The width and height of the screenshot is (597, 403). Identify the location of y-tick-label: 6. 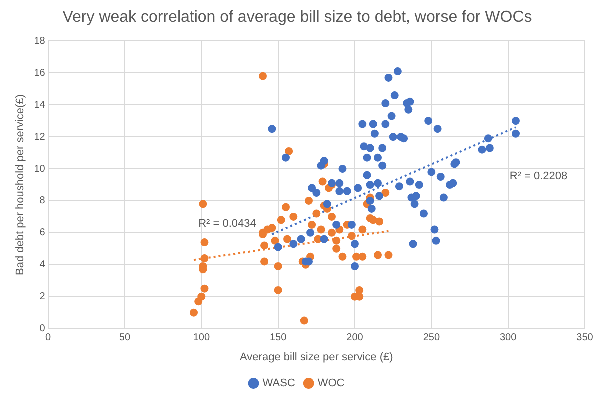
(43, 233).